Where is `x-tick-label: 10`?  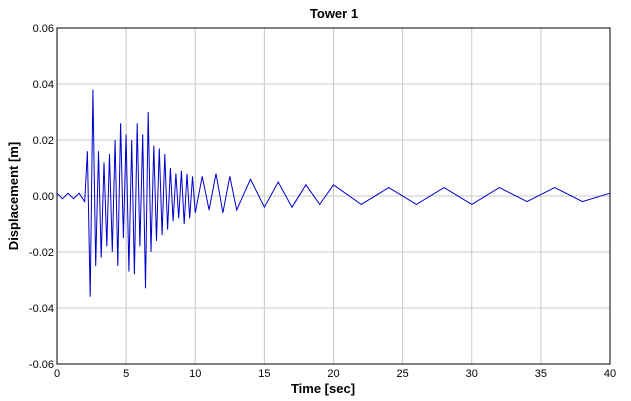 x-tick-label: 10 is located at coordinates (195, 374).